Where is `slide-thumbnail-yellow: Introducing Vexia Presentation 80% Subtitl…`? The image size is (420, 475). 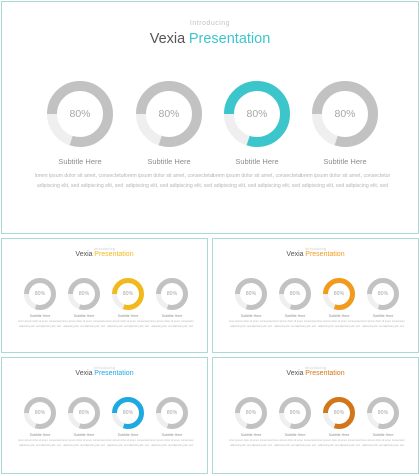
slide-thumbnail-yellow: Introducing Vexia Presentation 80% Subtitl… is located at coordinates (104, 295).